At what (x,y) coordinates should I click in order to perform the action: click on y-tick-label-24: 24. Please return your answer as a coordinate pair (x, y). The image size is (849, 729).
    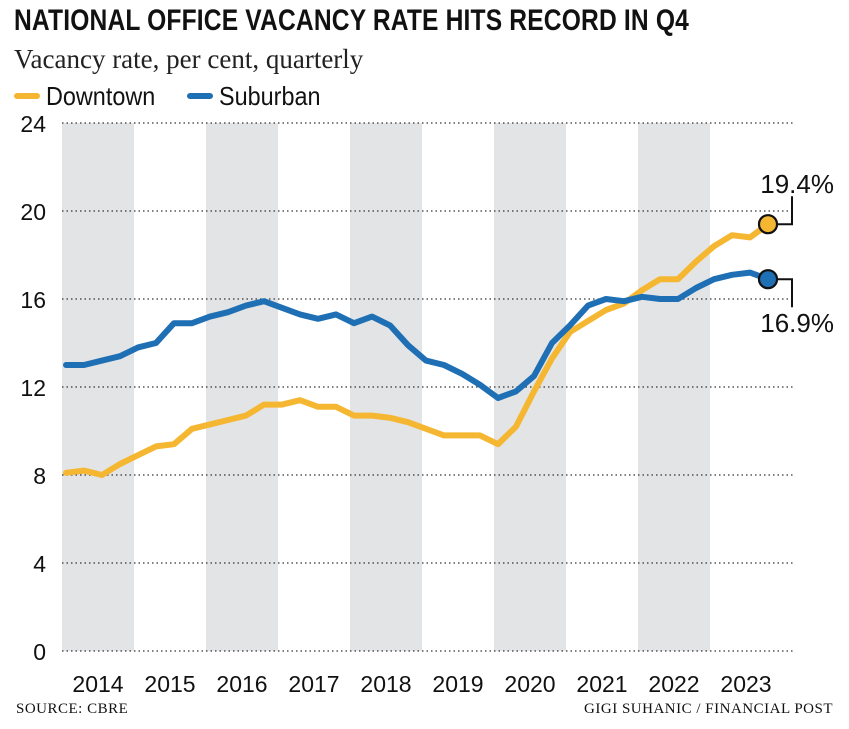
    Looking at the image, I should click on (33, 124).